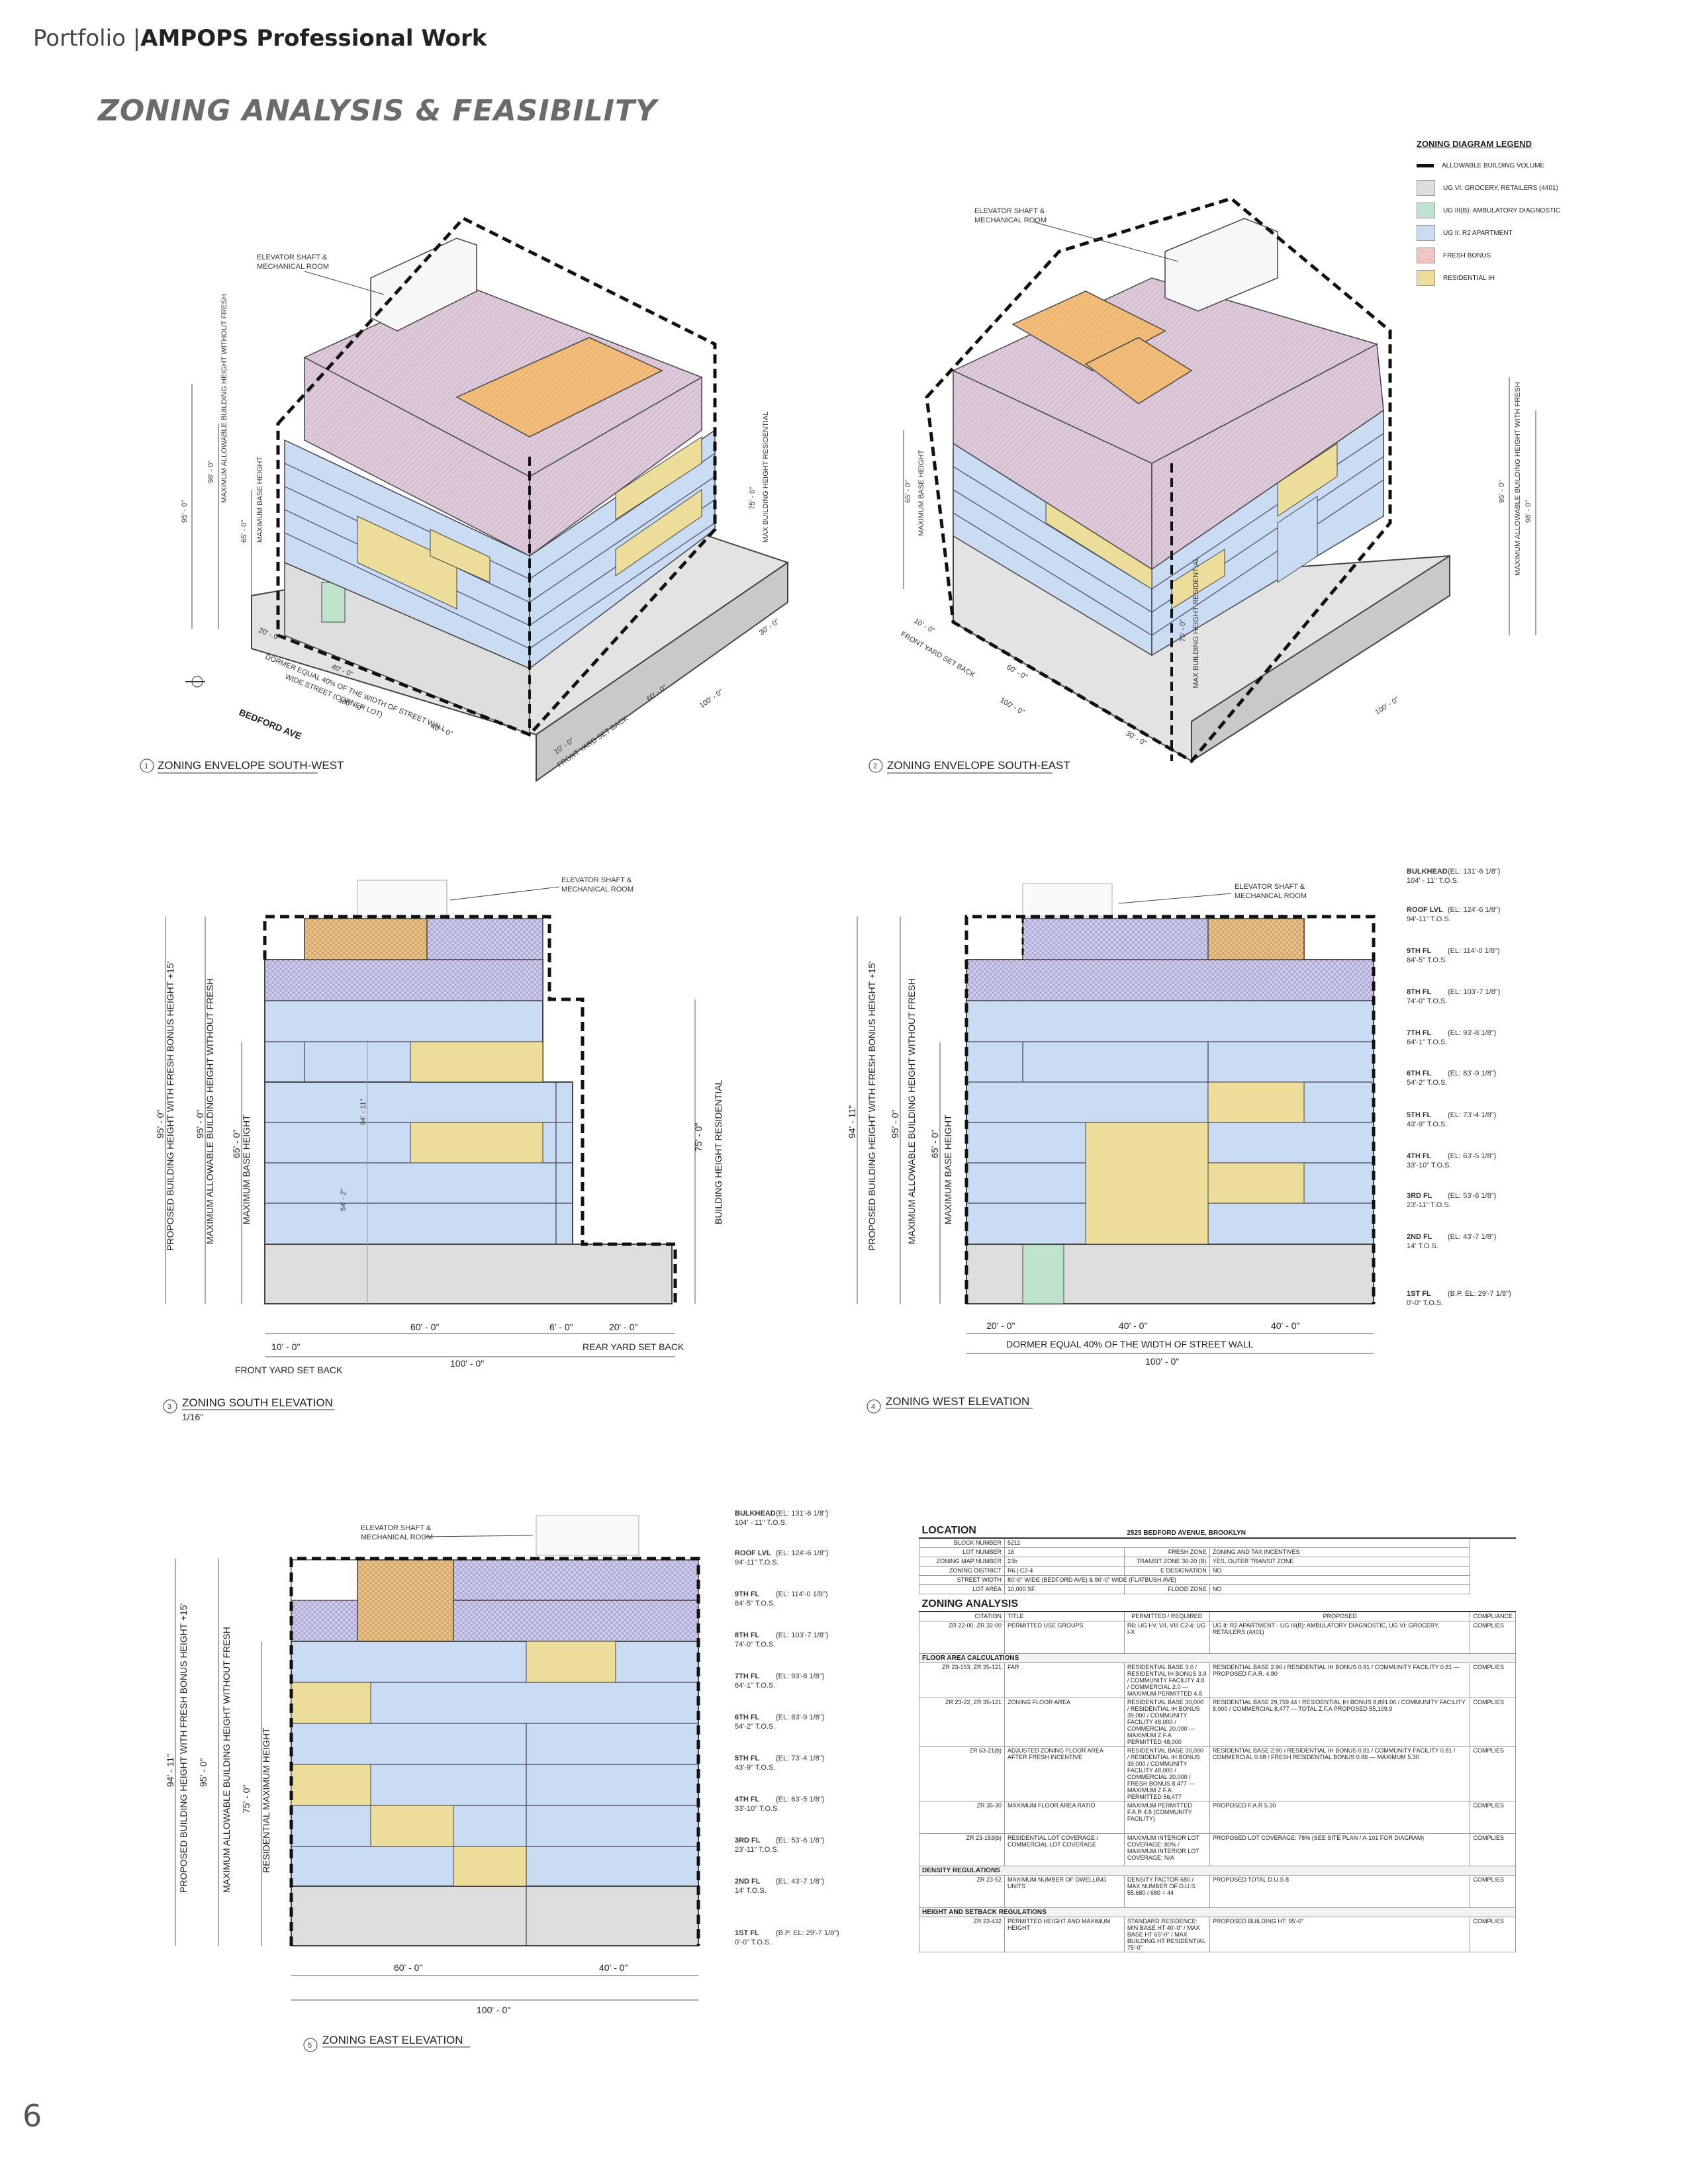 Image resolution: width=1688 pixels, height=2184 pixels. What do you see at coordinates (1429, 1205) in the screenshot?
I see `level-tos: 23'-11" T.O.S.` at bounding box center [1429, 1205].